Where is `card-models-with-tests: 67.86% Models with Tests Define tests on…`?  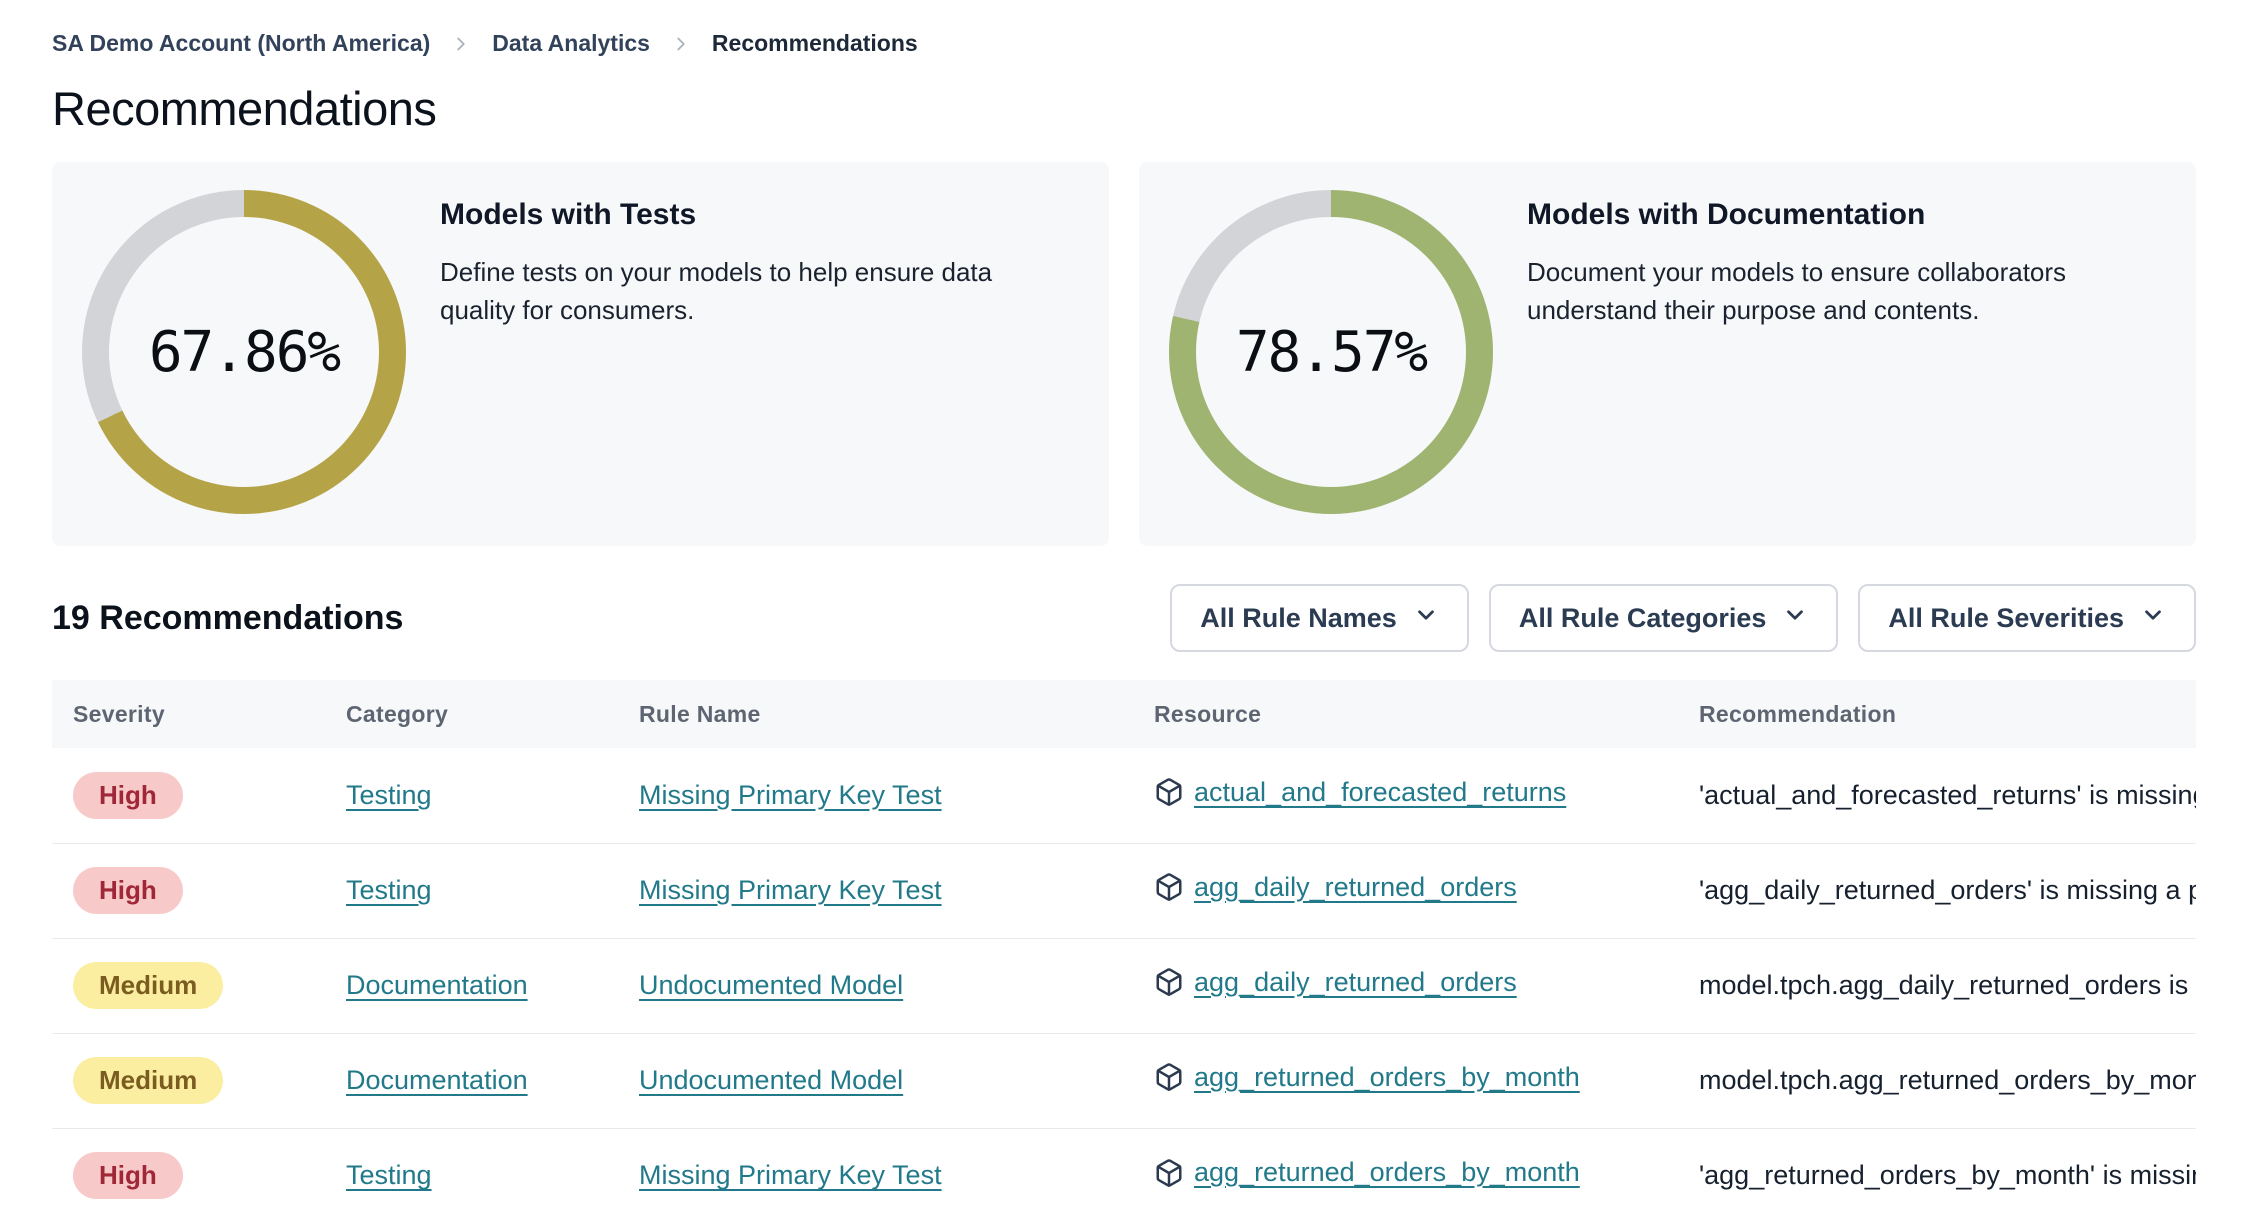
card-models-with-tests: 67.86% Models with Tests Define tests on… is located at coordinates (580, 354).